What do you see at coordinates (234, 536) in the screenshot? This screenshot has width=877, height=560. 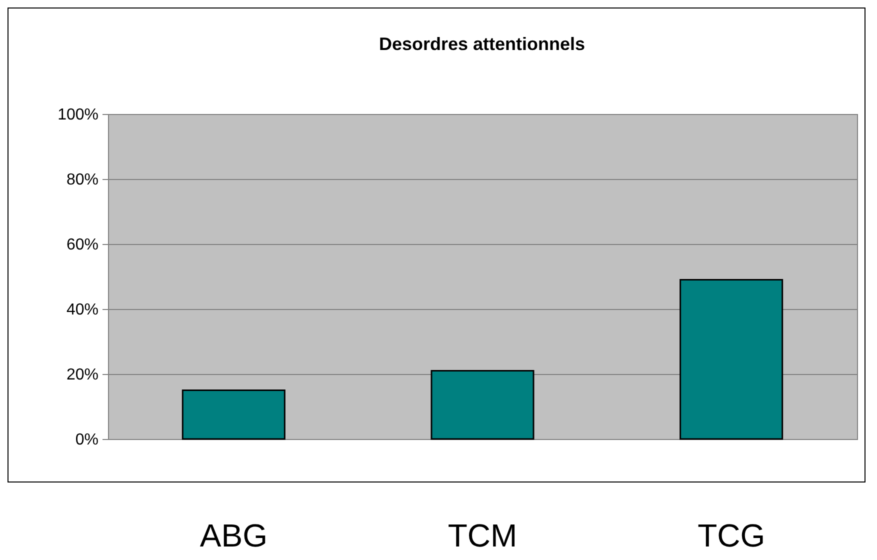 I see `x-tick-label: ABG` at bounding box center [234, 536].